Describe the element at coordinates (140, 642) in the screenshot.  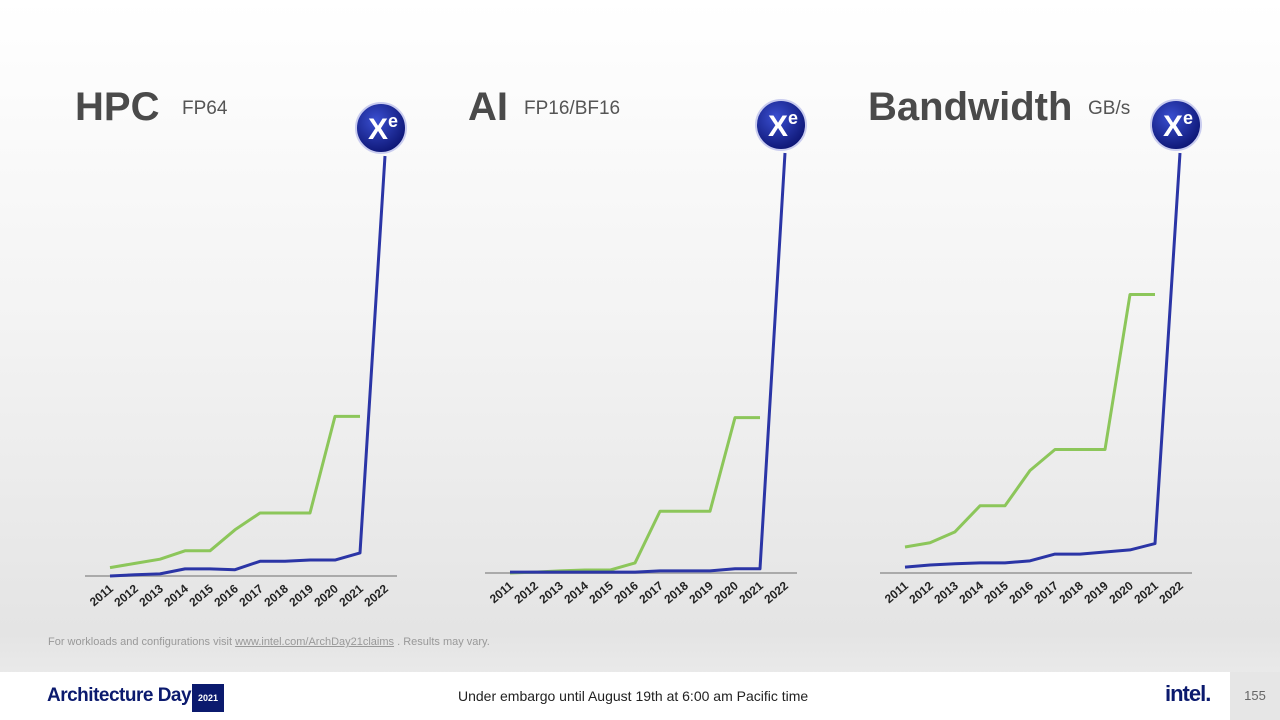
I see `note: For workloads and configurations visit` at that location.